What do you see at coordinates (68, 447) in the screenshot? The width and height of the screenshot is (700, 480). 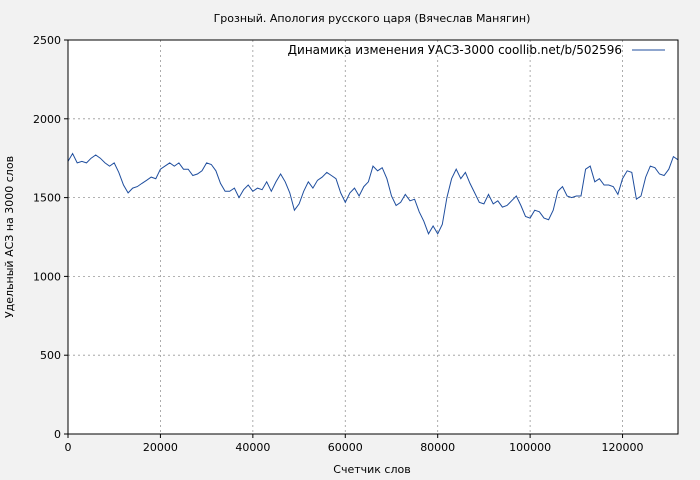 I see `x-tick-label: 0` at bounding box center [68, 447].